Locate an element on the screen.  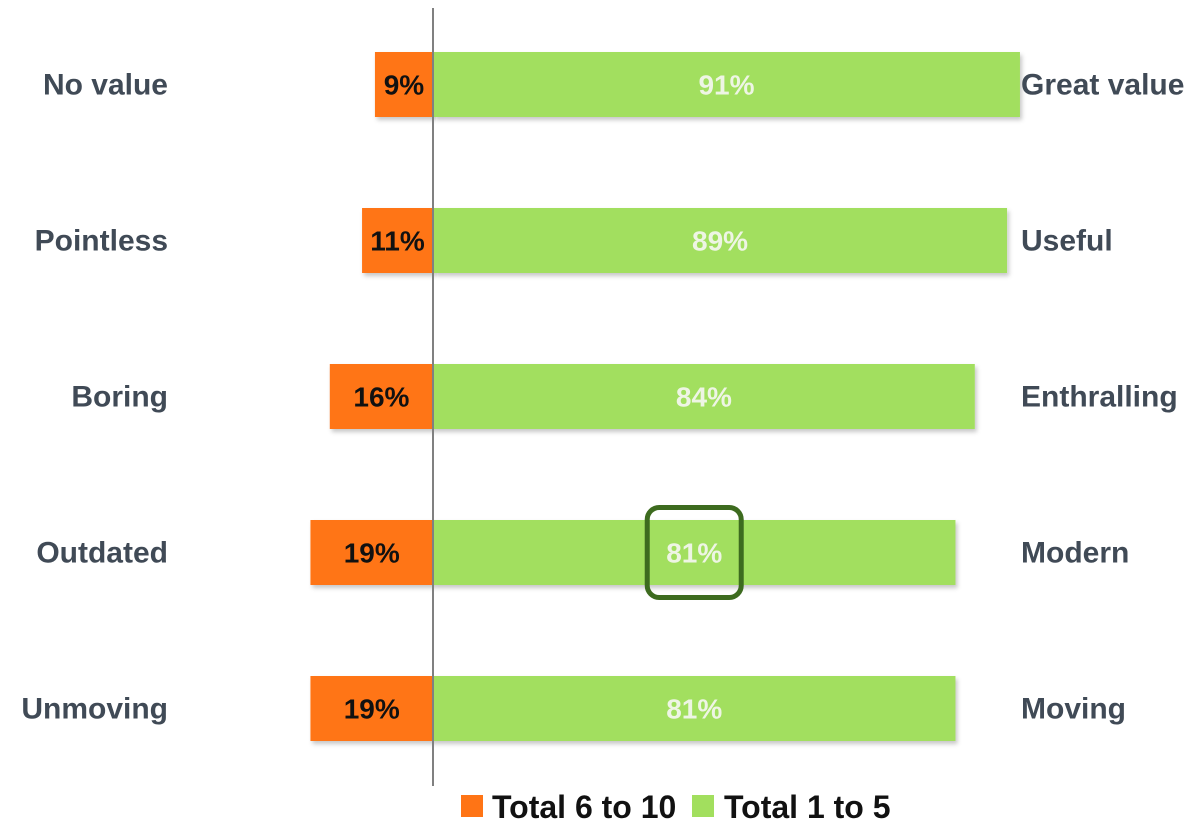
value-label-total-6-to-10: 16% is located at coordinates (381, 397).